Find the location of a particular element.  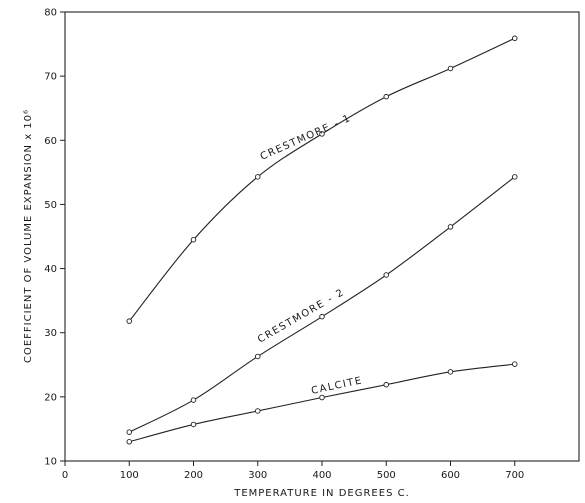

x-tick-label-0: 0 is located at coordinates (65, 475).